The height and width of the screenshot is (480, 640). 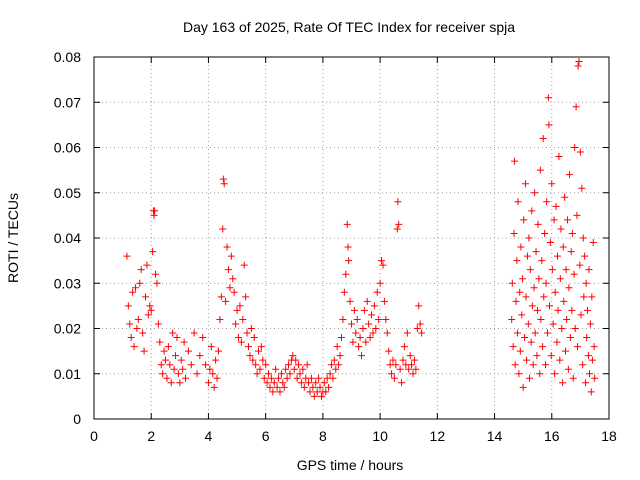 I want to click on y-tick-label: 0.03, so click(x=67, y=283).